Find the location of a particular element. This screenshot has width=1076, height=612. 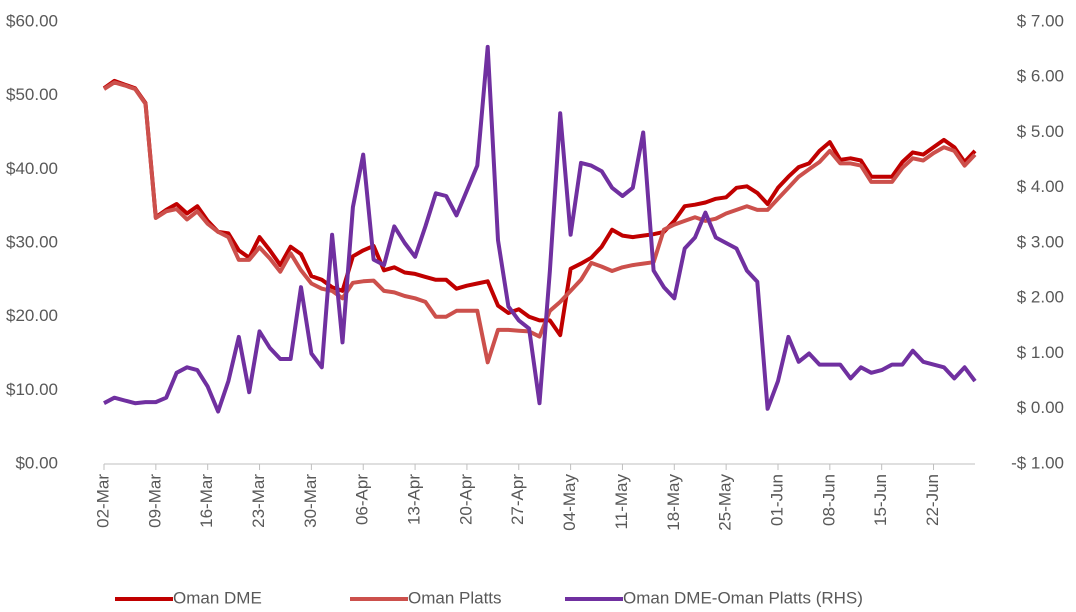

x-tick-label: 18-May is located at coordinates (673, 502).